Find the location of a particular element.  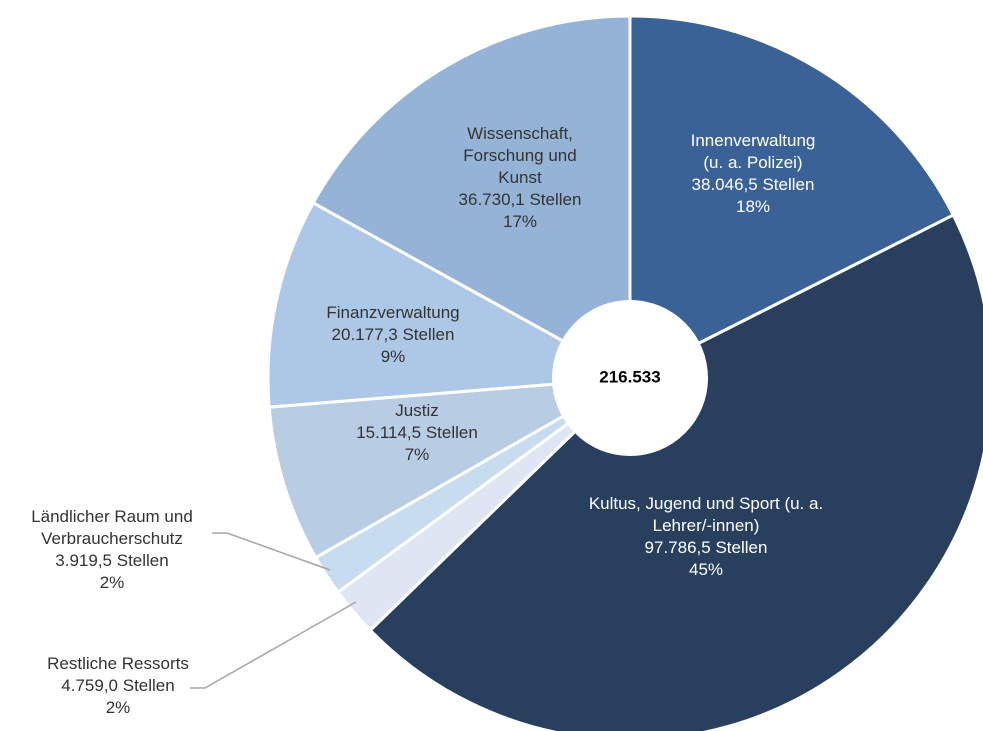

center-label: 216.533 is located at coordinates (629, 376).